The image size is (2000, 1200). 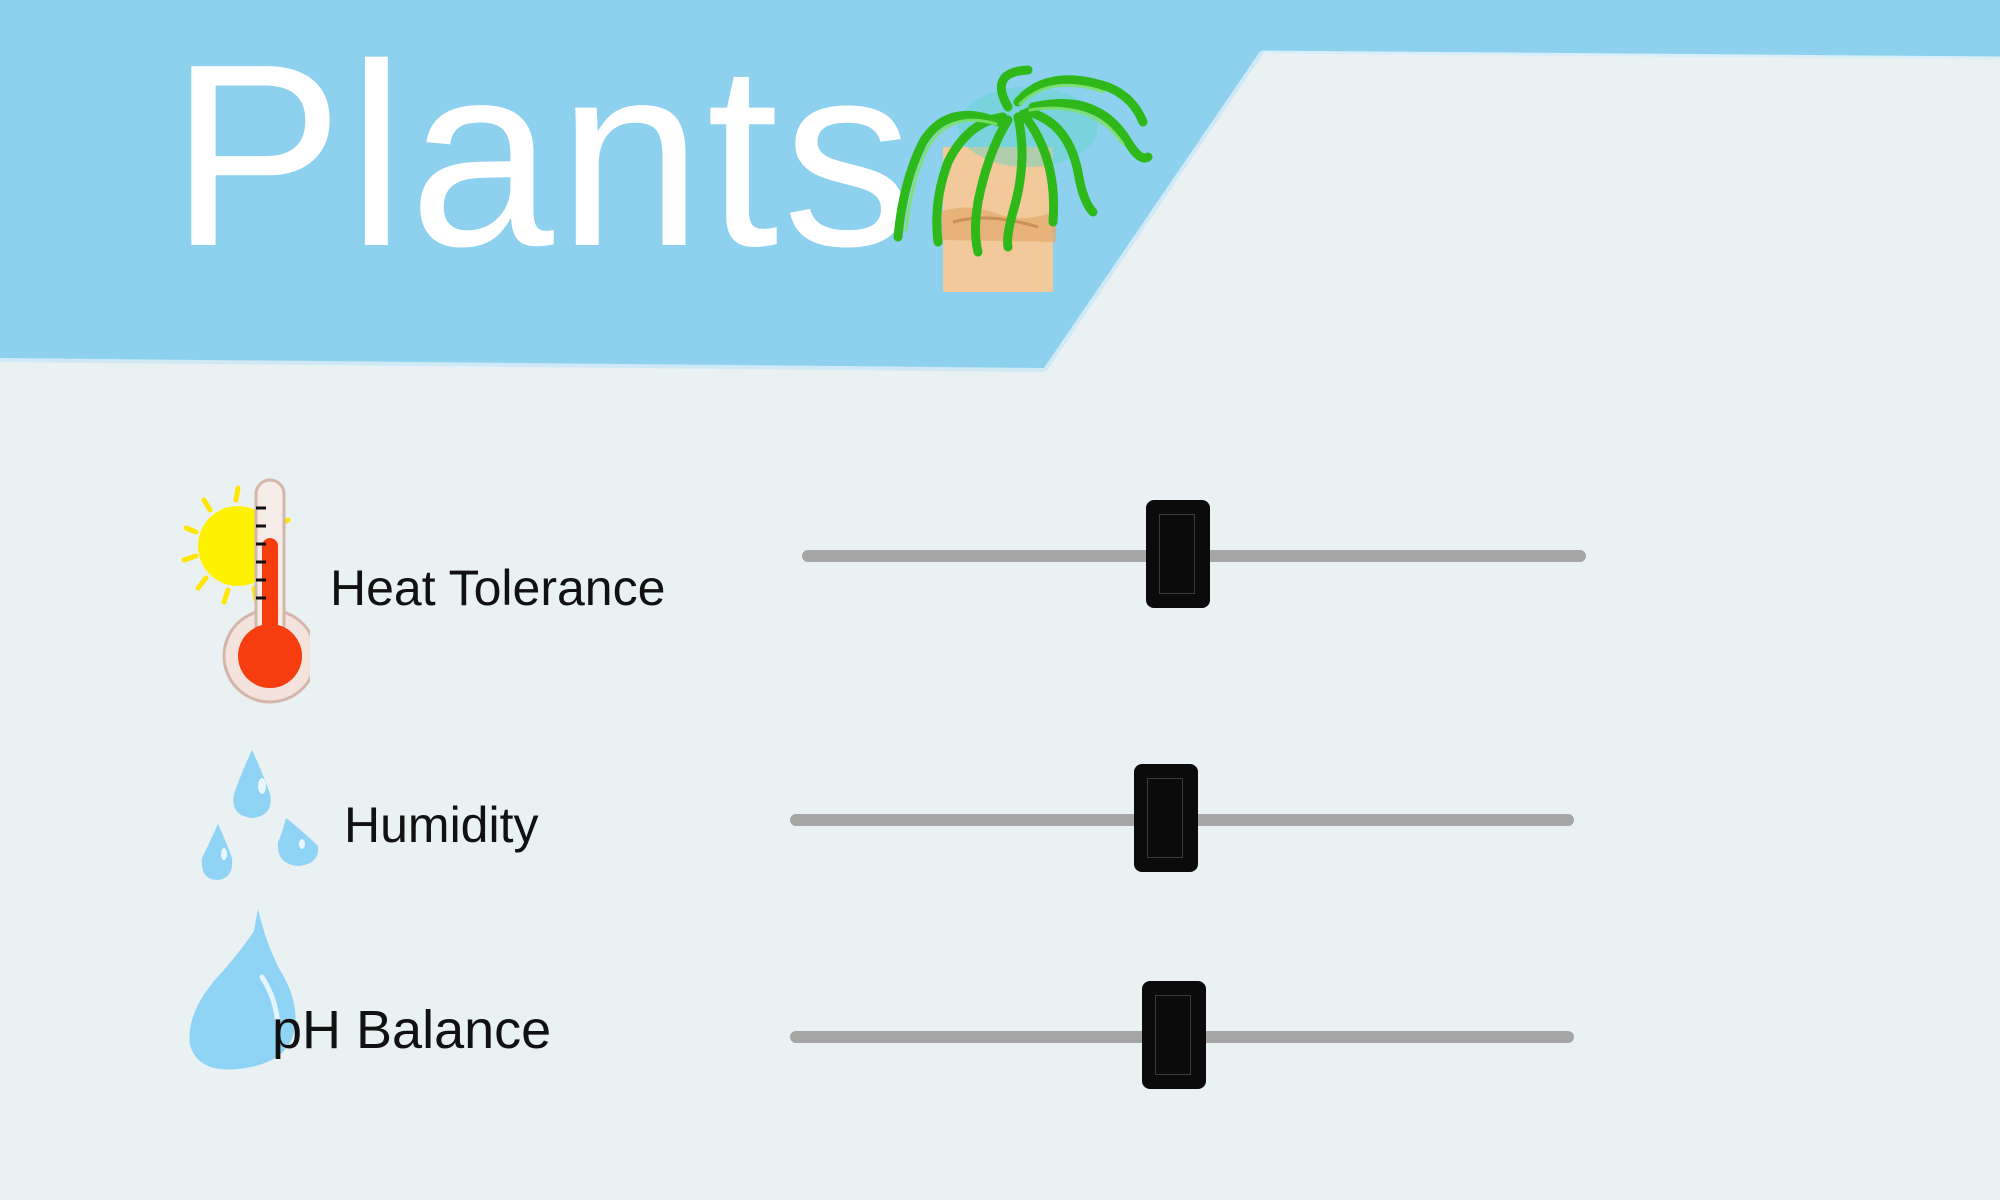 What do you see at coordinates (260, 815) in the screenshot?
I see `water-drops-icon` at bounding box center [260, 815].